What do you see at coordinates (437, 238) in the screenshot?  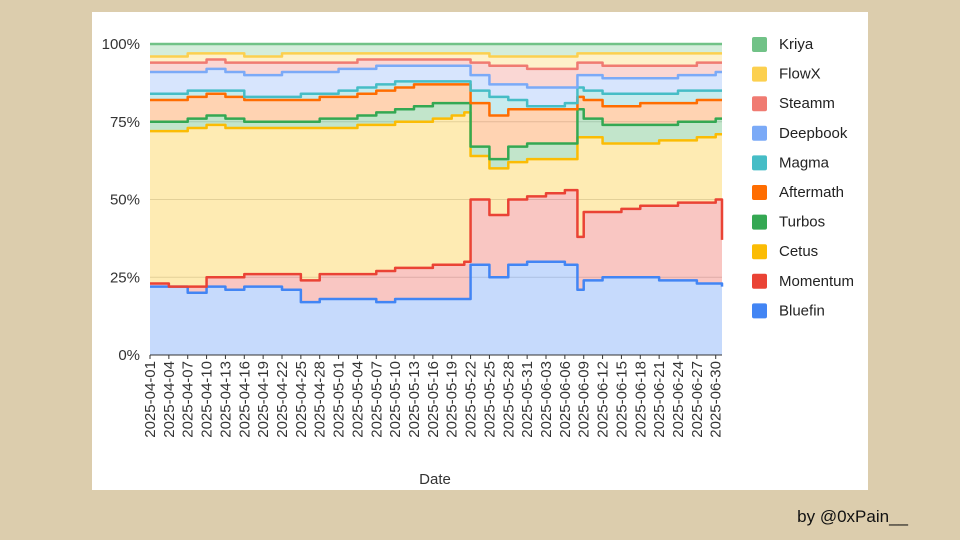 I see `line-momentum` at bounding box center [437, 238].